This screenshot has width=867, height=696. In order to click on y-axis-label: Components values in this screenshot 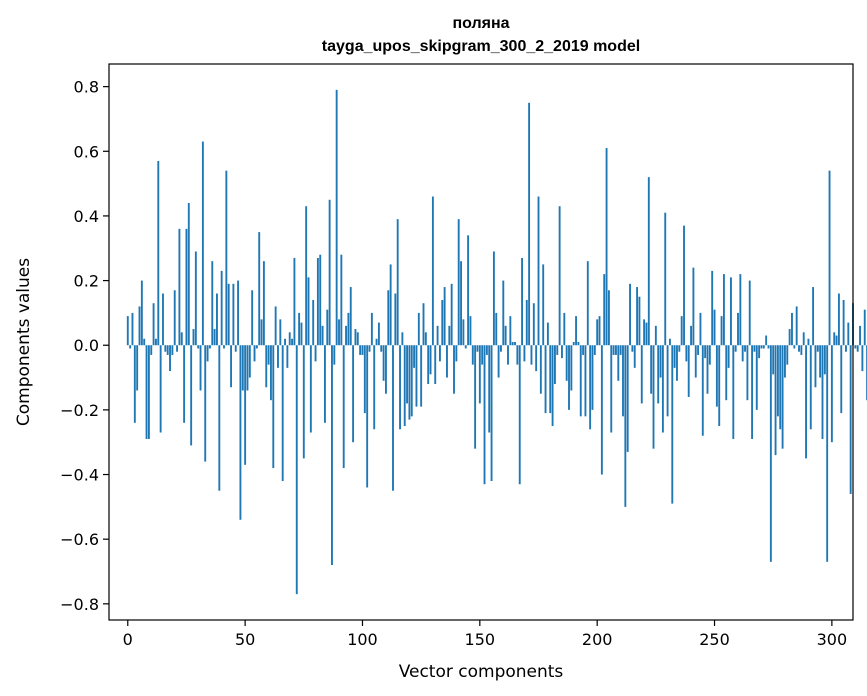, I will do `click(24, 342)`.